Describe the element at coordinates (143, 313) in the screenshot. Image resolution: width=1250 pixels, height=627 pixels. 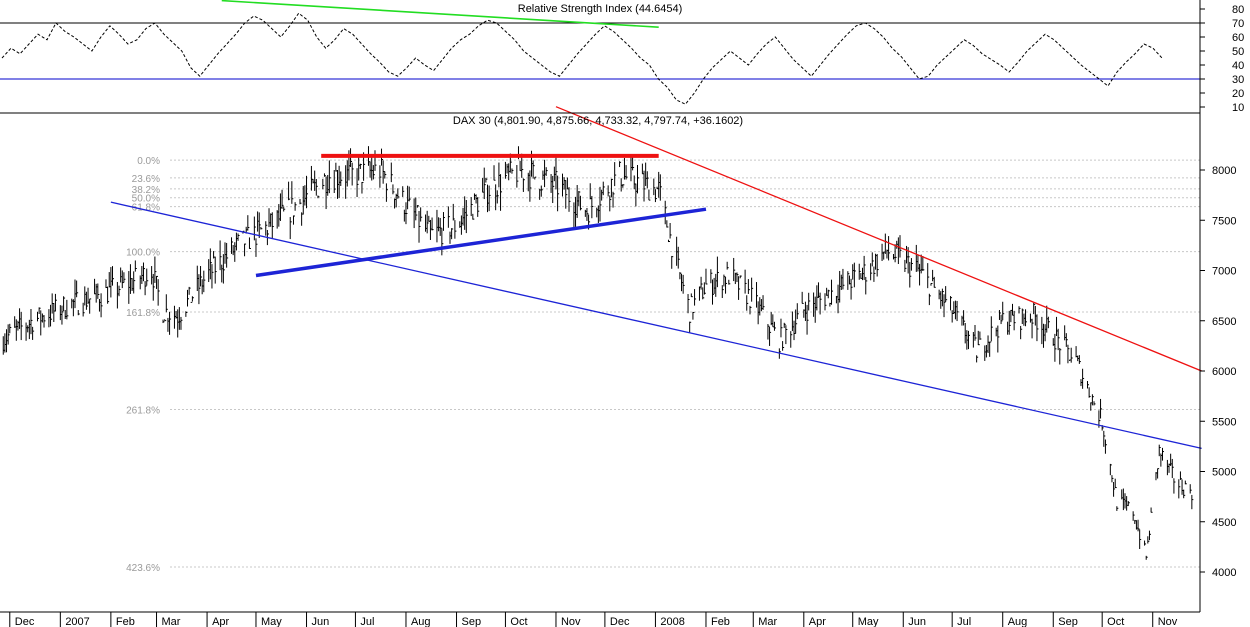
I see `fib-label: 161.8%` at that location.